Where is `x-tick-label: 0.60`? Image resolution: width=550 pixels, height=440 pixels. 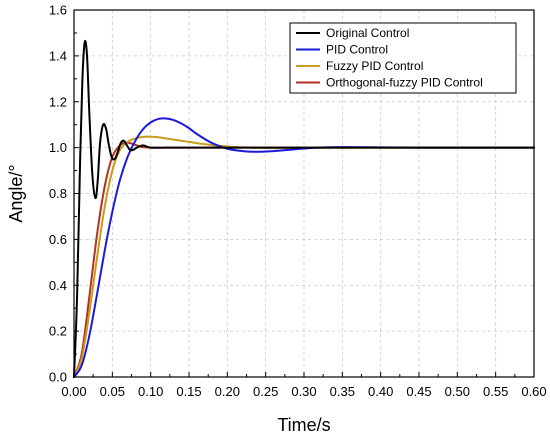
x-tick-label: 0.60 is located at coordinates (533, 391).